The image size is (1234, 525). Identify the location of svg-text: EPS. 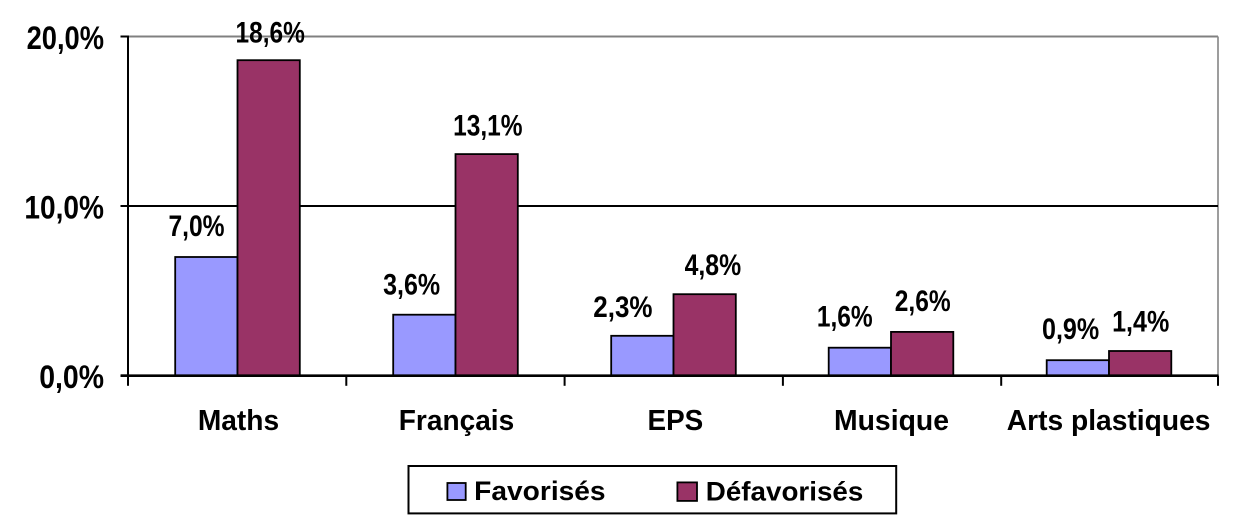
(676, 421).